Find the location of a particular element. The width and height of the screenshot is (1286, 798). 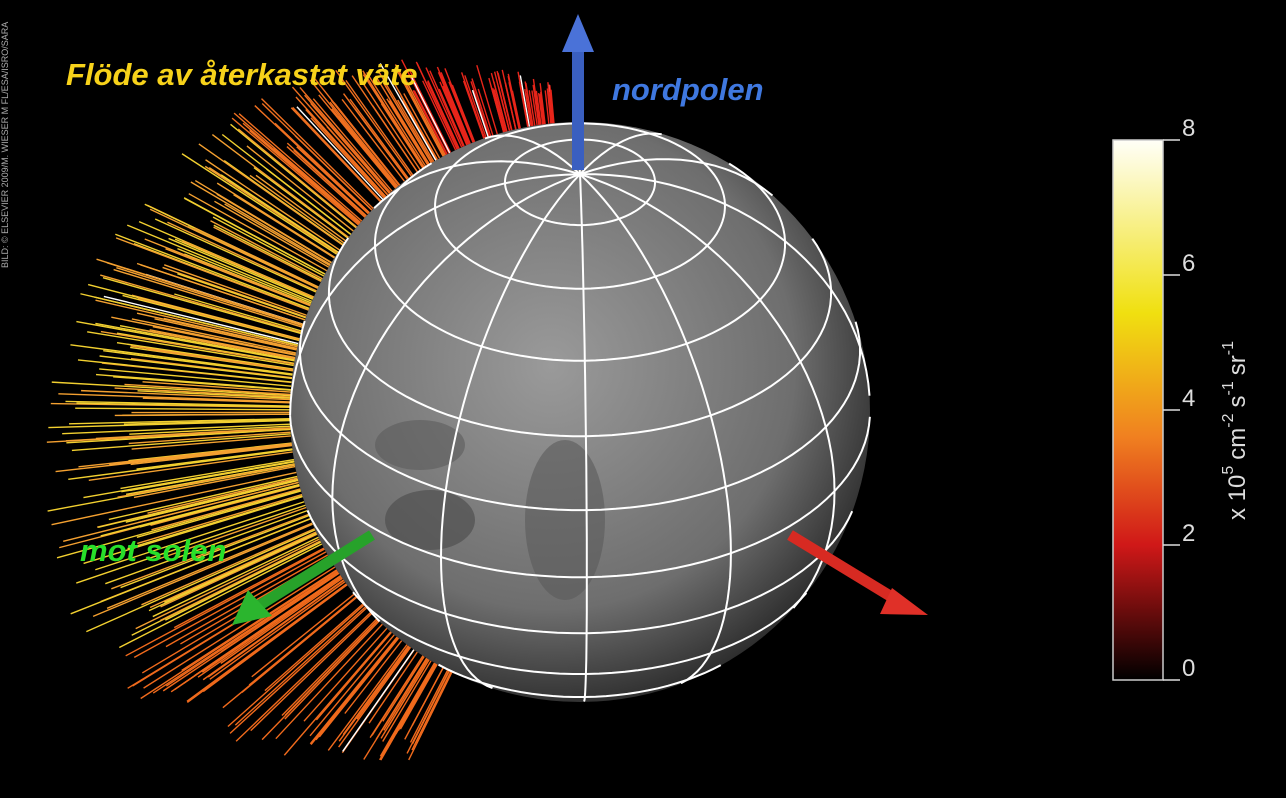

axis-sun is located at coordinates (303, 577).